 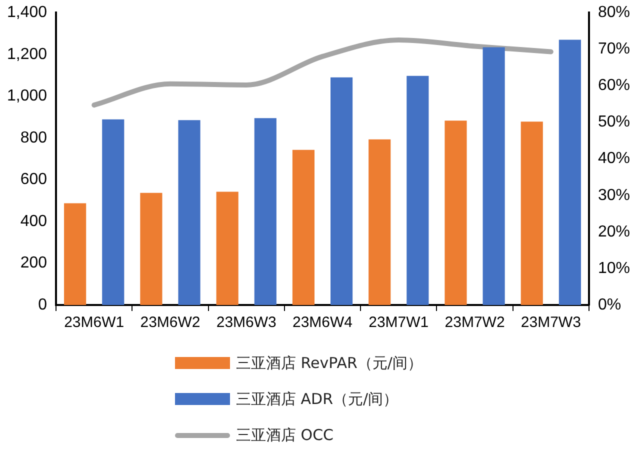 What do you see at coordinates (34, 137) in the screenshot?
I see `y-tick-label: 800` at bounding box center [34, 137].